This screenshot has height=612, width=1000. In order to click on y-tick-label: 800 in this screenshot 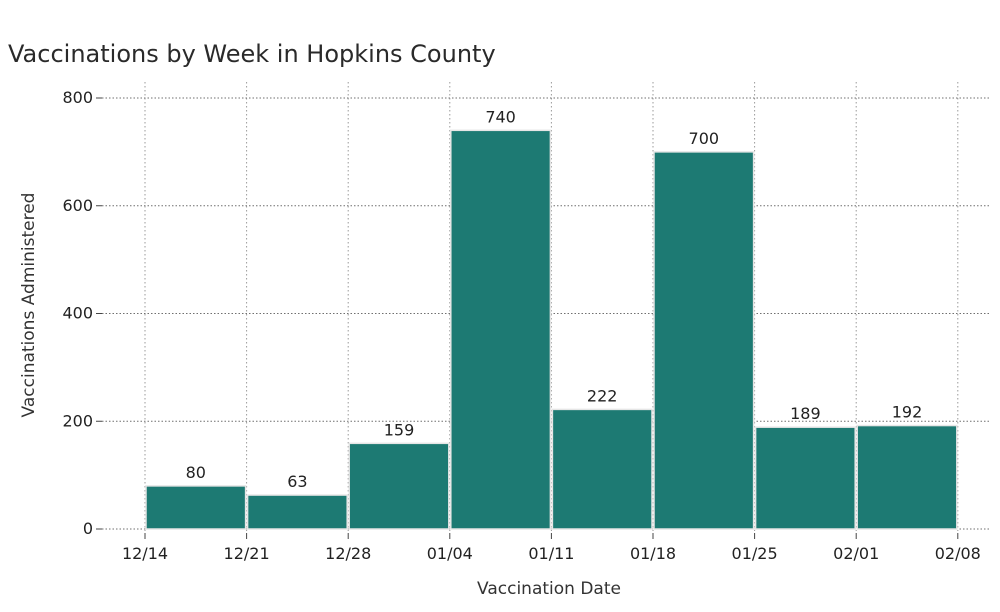, I will do `click(77, 97)`.